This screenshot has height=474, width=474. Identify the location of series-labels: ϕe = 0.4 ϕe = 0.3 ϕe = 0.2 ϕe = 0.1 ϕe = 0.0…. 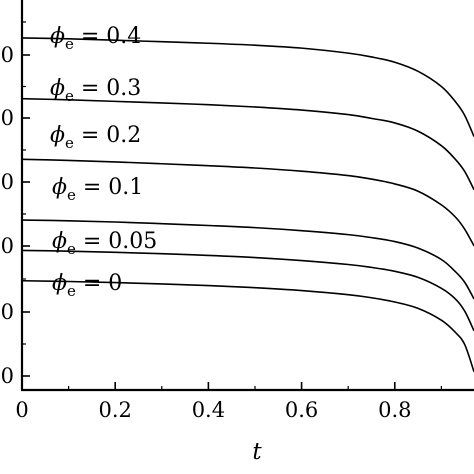
(103, 162).